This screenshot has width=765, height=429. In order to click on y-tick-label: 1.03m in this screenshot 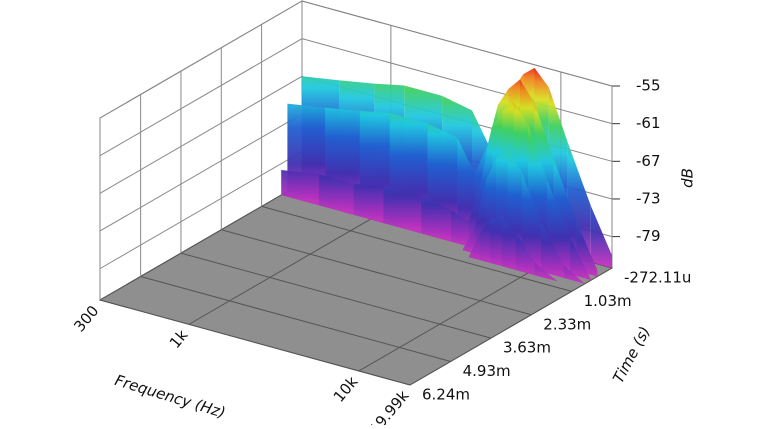, I will do `click(608, 301)`.